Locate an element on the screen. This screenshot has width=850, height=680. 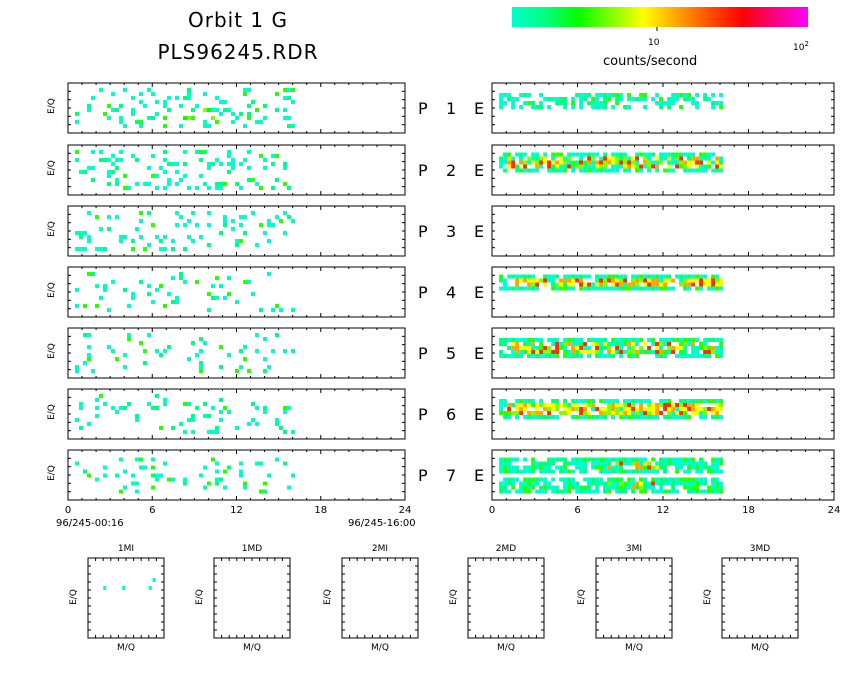
row-label-e-6: E is located at coordinates (479, 414).